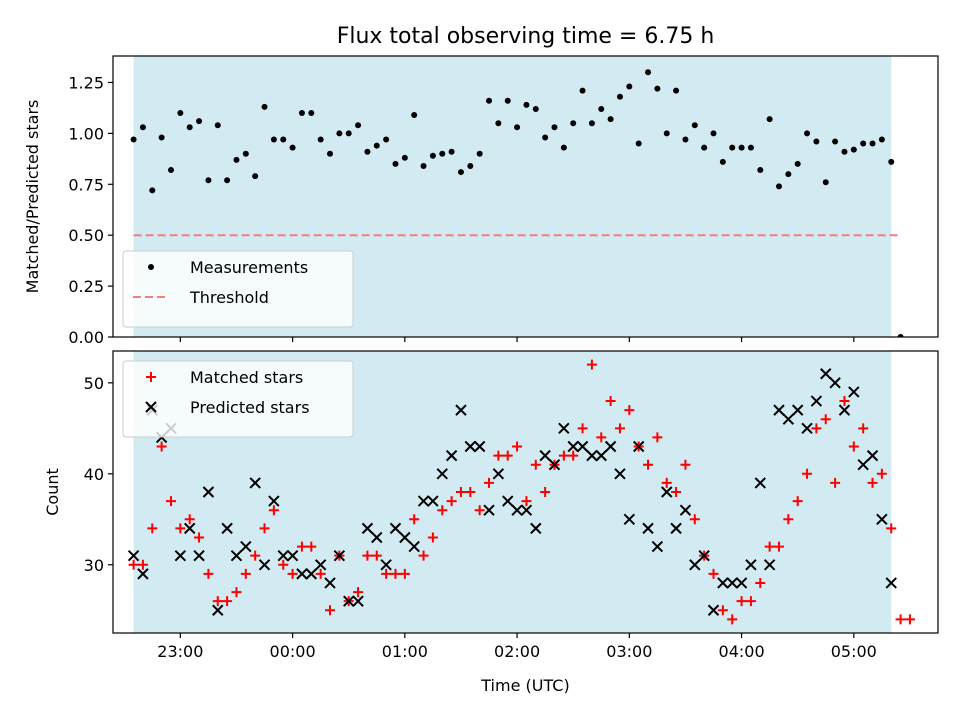 Image resolution: width=960 pixels, height=720 pixels. What do you see at coordinates (854, 651) in the screenshot?
I see `x-tick-label: 05:00` at bounding box center [854, 651].